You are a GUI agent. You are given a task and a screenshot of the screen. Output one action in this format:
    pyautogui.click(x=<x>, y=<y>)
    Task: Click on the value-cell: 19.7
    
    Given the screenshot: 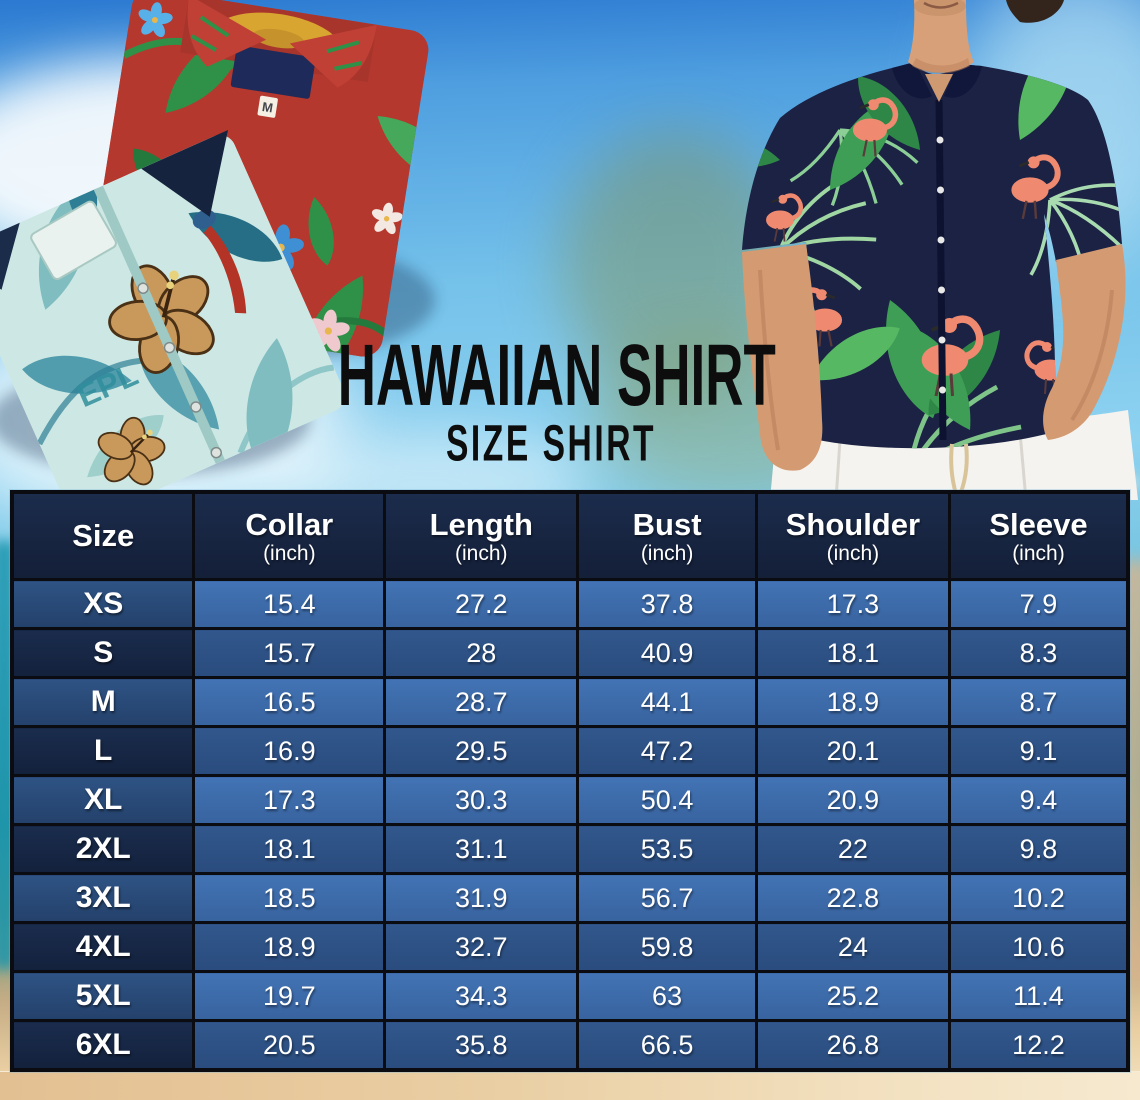 What is the action you would take?
    pyautogui.click(x=289, y=996)
    